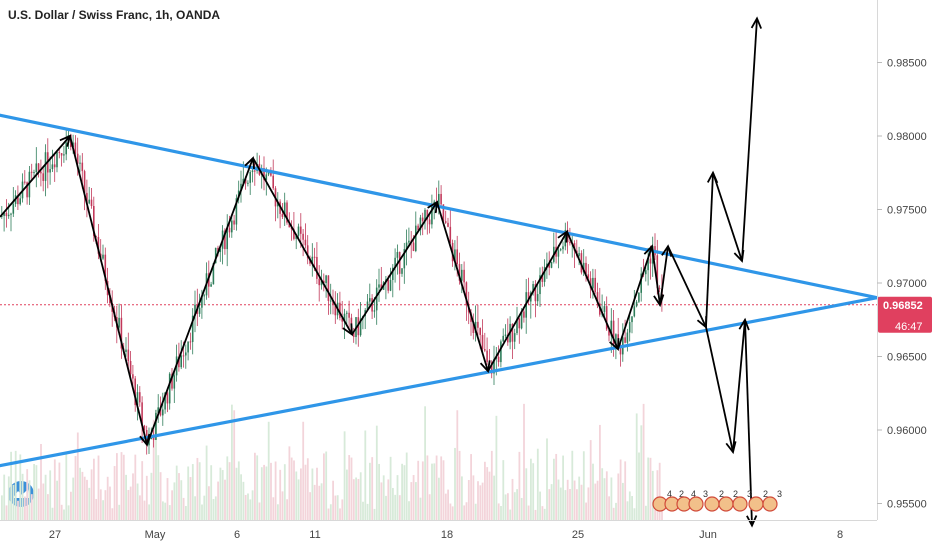  I want to click on price-tick-label: 0.97000, so click(907, 284).